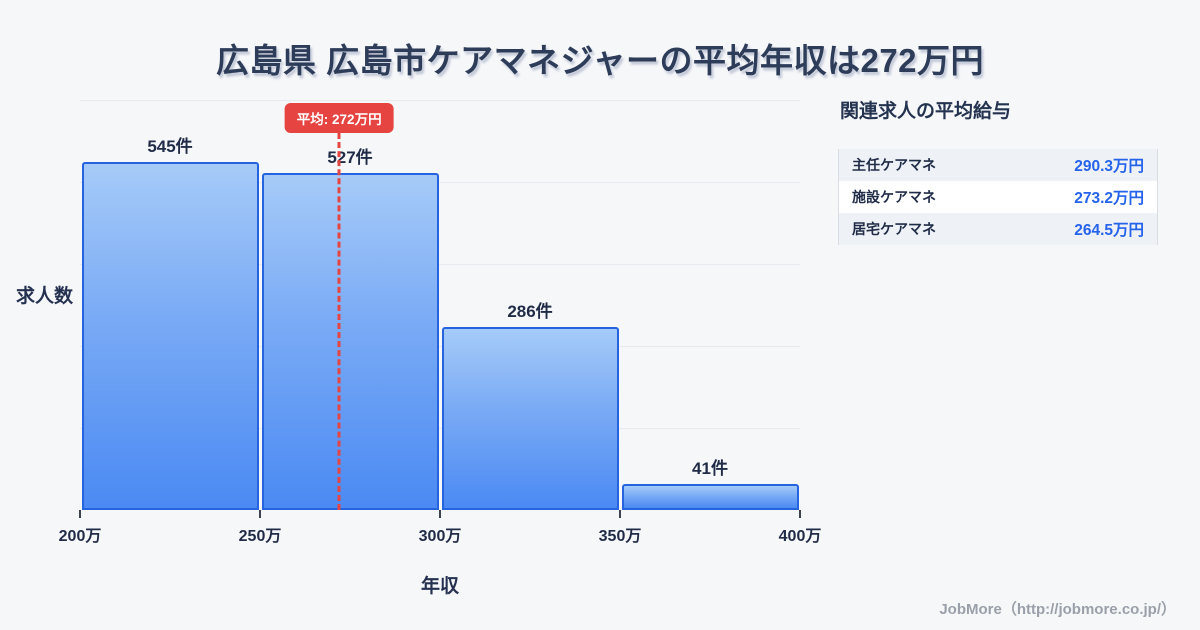  Describe the element at coordinates (350, 158) in the screenshot. I see `bar-value-label: 527件` at that location.